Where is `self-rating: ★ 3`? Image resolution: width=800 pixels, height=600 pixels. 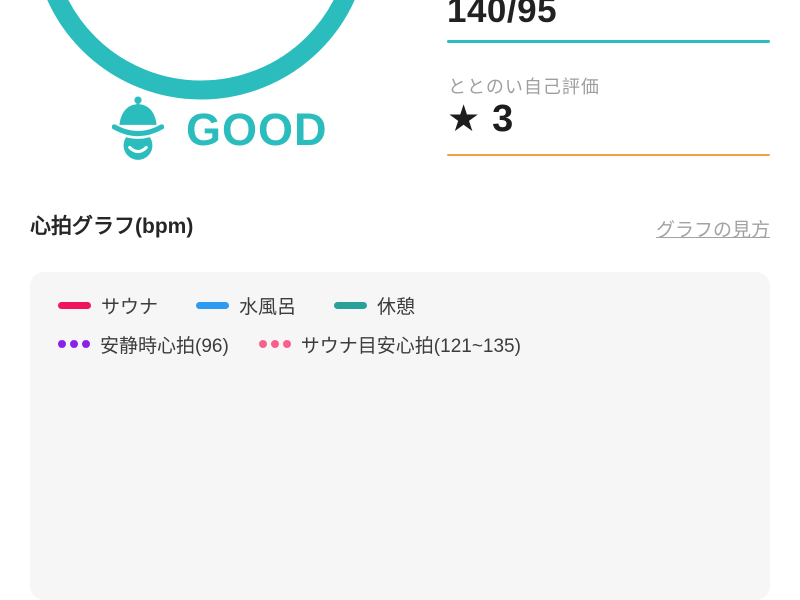
self-rating: ★ 3 is located at coordinates (480, 119).